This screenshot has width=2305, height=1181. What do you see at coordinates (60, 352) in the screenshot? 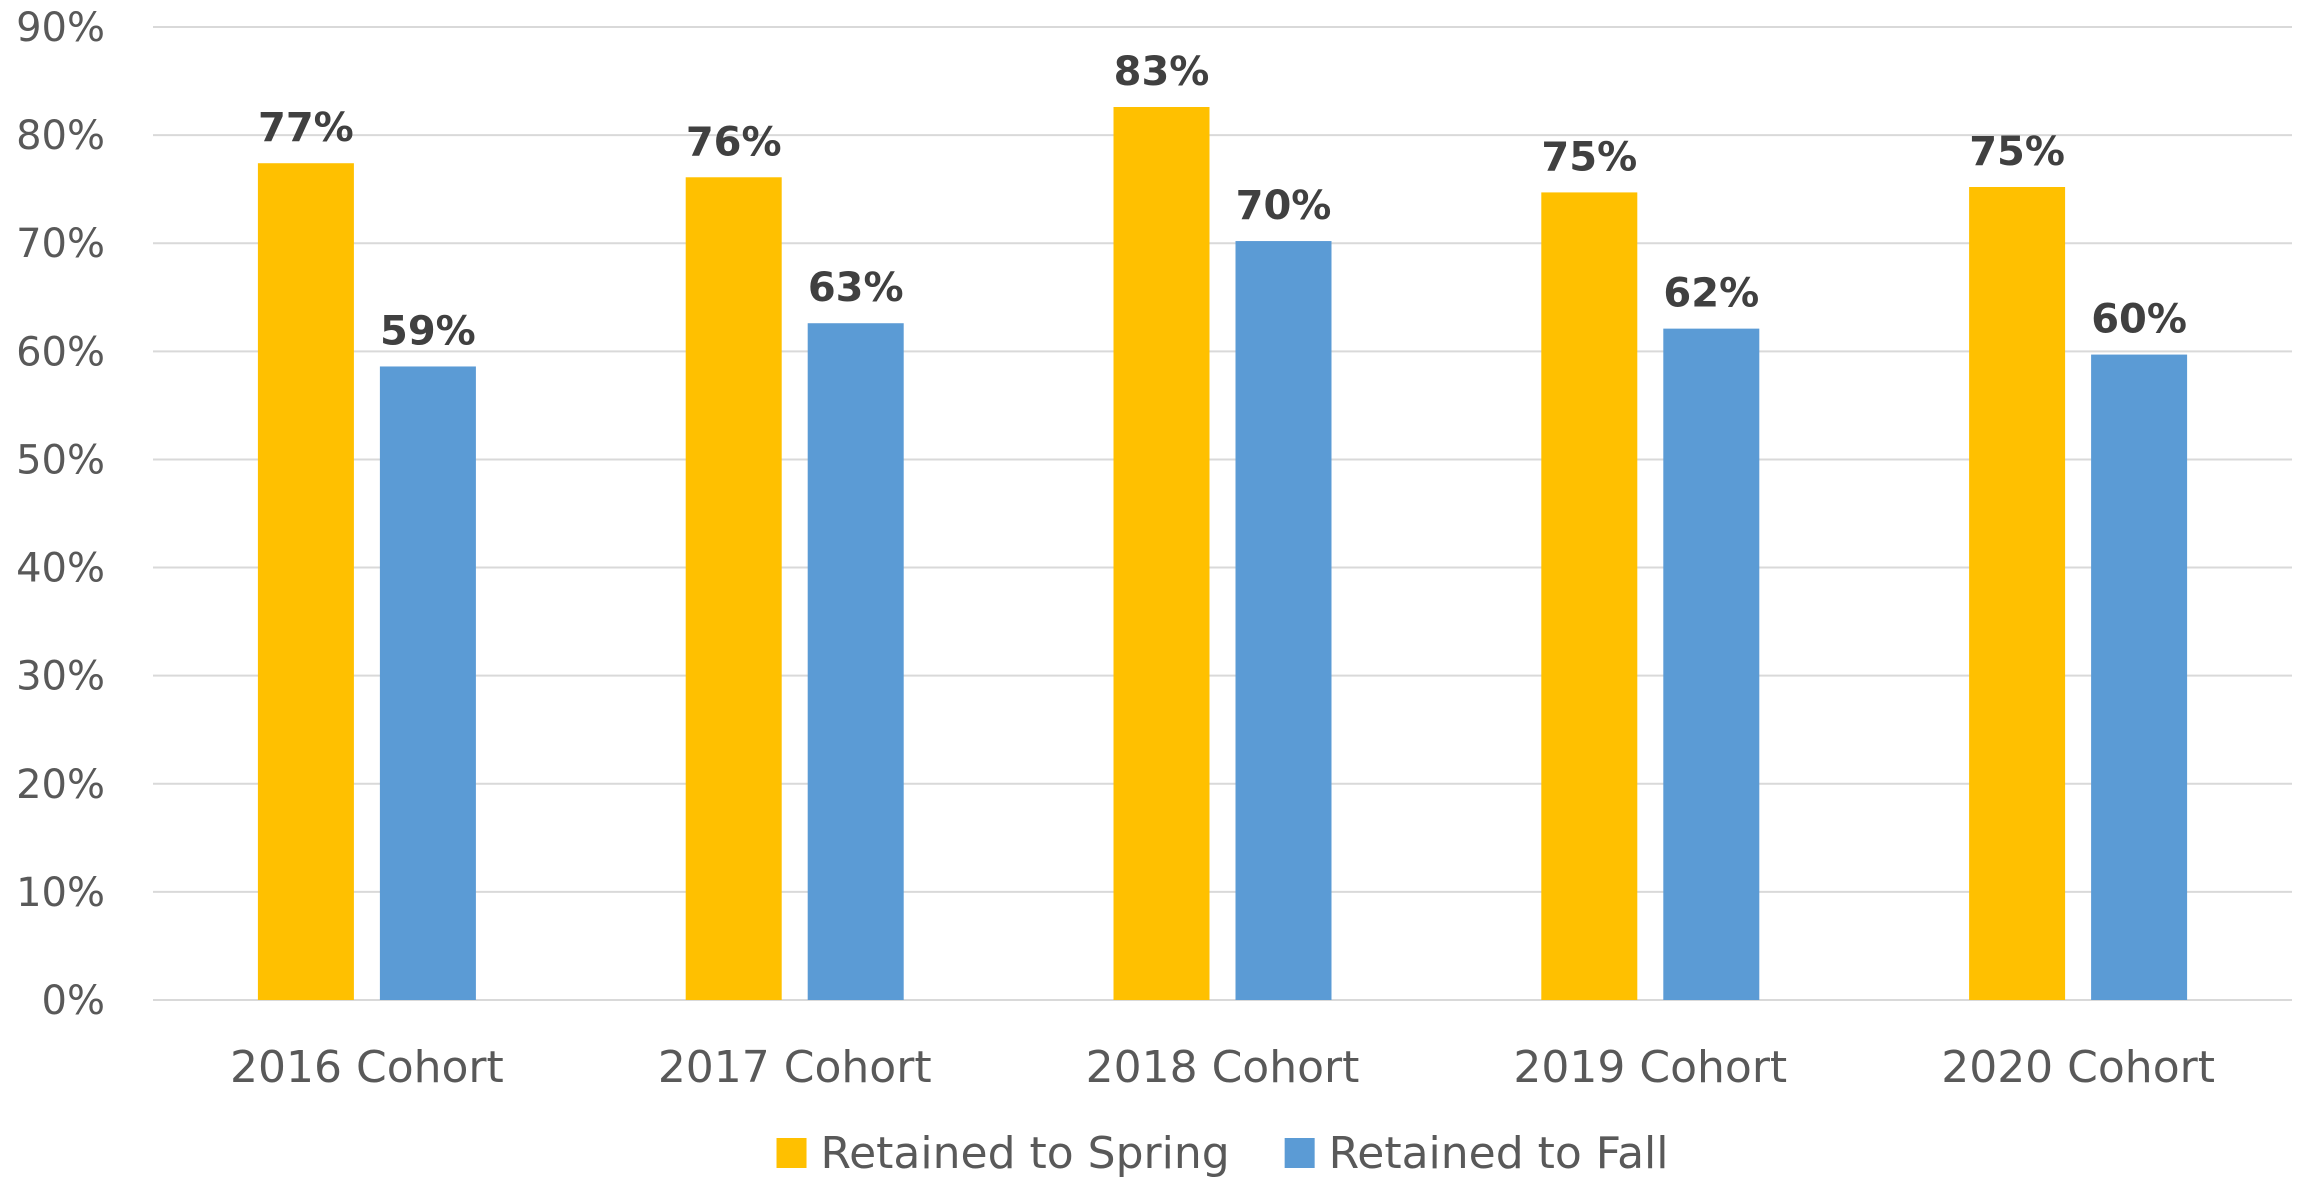
I see `y-tick-label: 60%` at bounding box center [60, 352].